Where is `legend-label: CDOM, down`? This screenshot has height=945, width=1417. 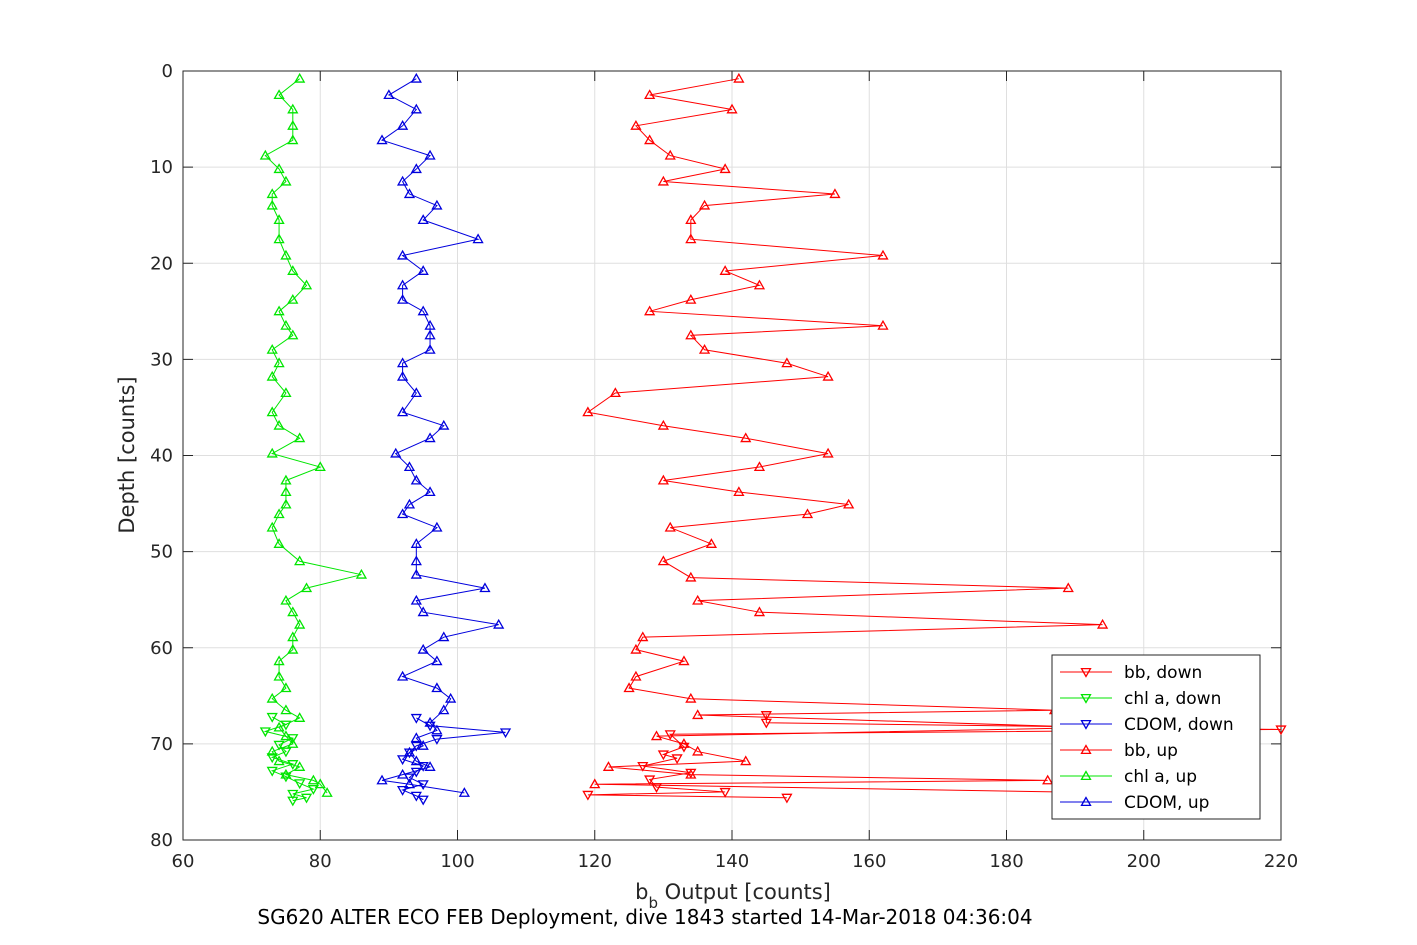 legend-label: CDOM, down is located at coordinates (1179, 725).